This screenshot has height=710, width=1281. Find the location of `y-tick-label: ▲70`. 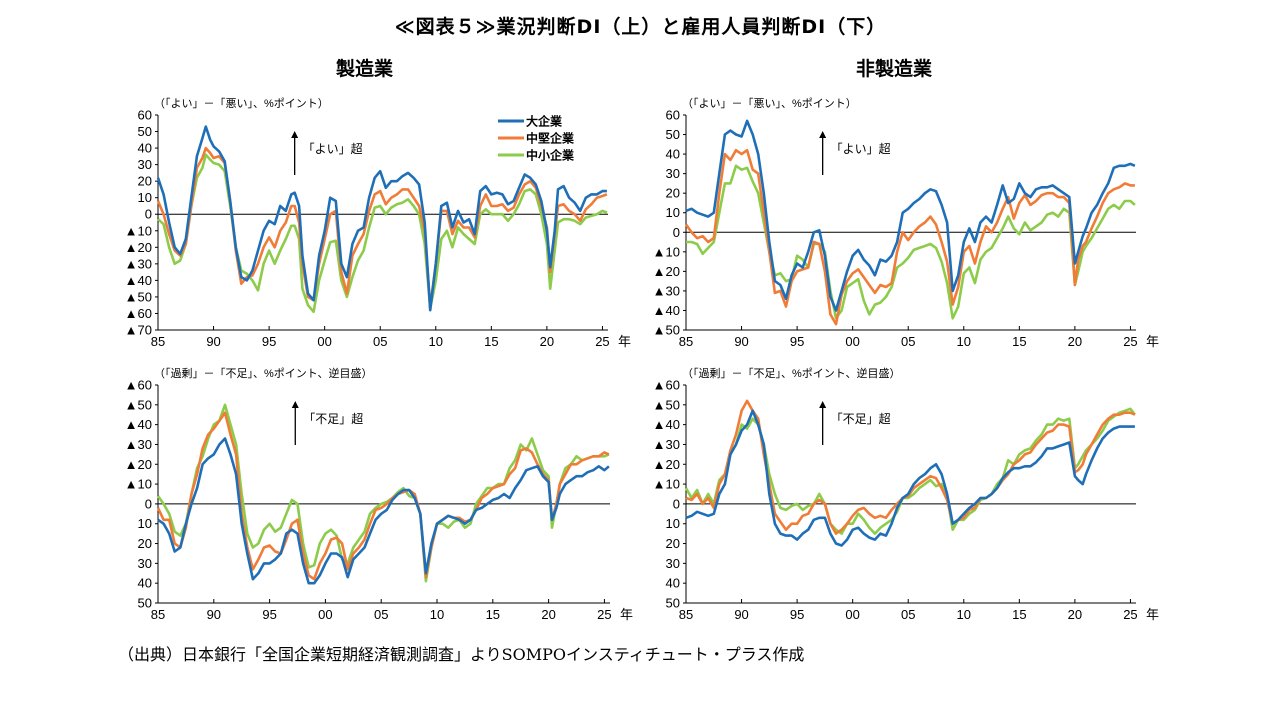

y-tick-label: ▲70 is located at coordinates (138, 330).